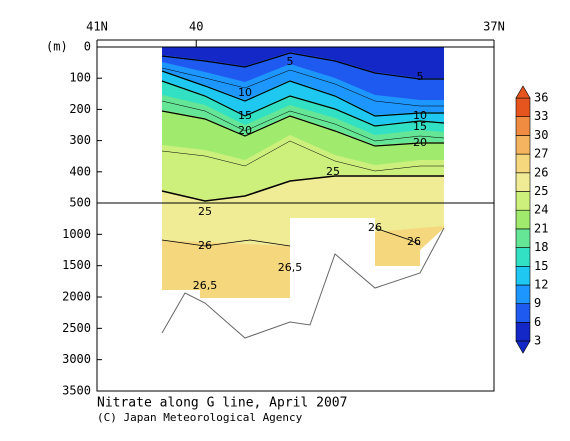  I want to click on y-tick-label: 3500, so click(76, 391).